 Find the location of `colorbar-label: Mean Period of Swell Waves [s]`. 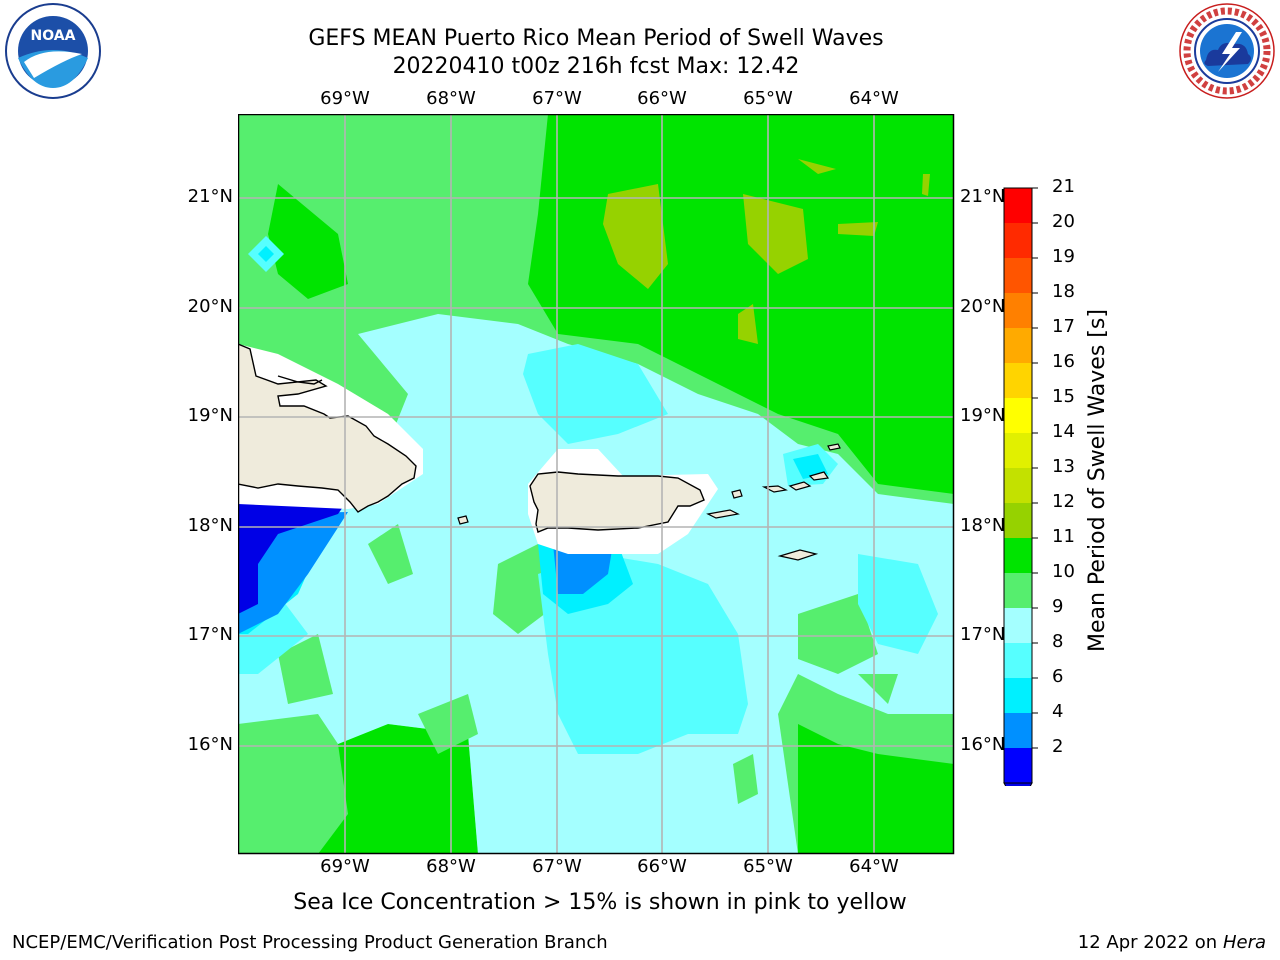

colorbar-label: Mean Period of Swell Waves [s] is located at coordinates (1097, 480).